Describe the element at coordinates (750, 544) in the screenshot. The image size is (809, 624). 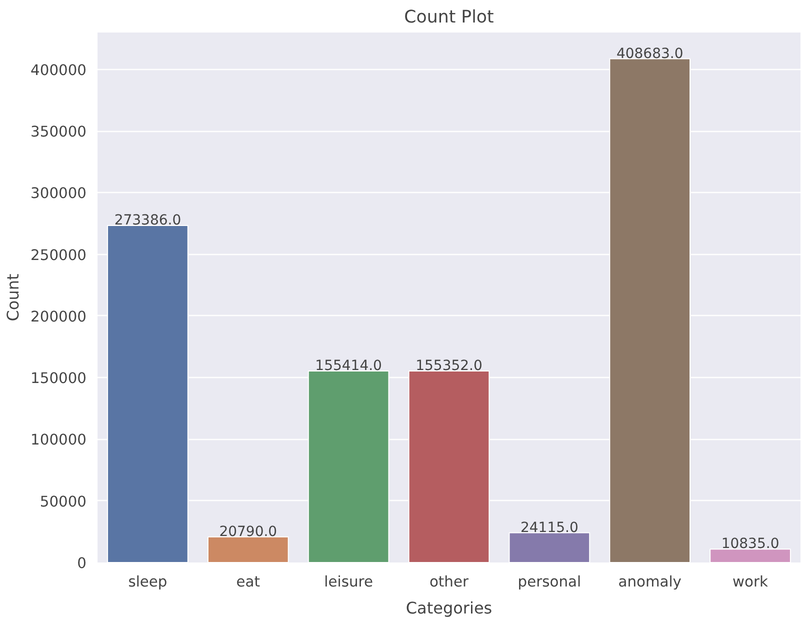
I see `data-label: 10835.0` at that location.